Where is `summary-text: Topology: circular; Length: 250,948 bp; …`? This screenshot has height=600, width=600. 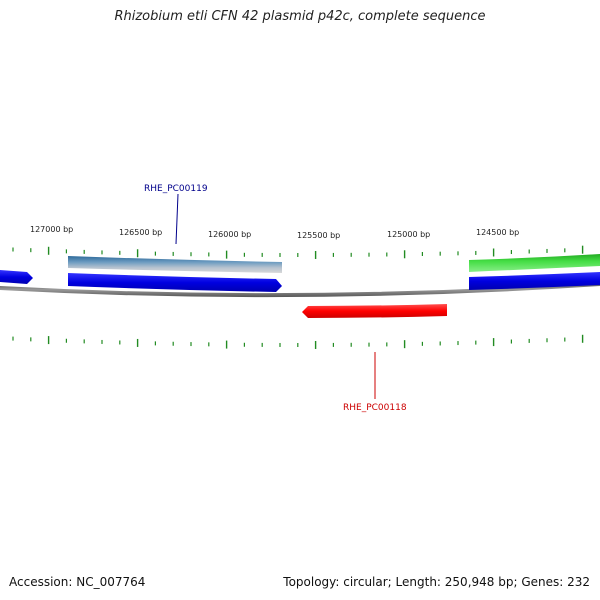 summary-text: Topology: circular; Length: 250,948 bp; … is located at coordinates (436, 582).